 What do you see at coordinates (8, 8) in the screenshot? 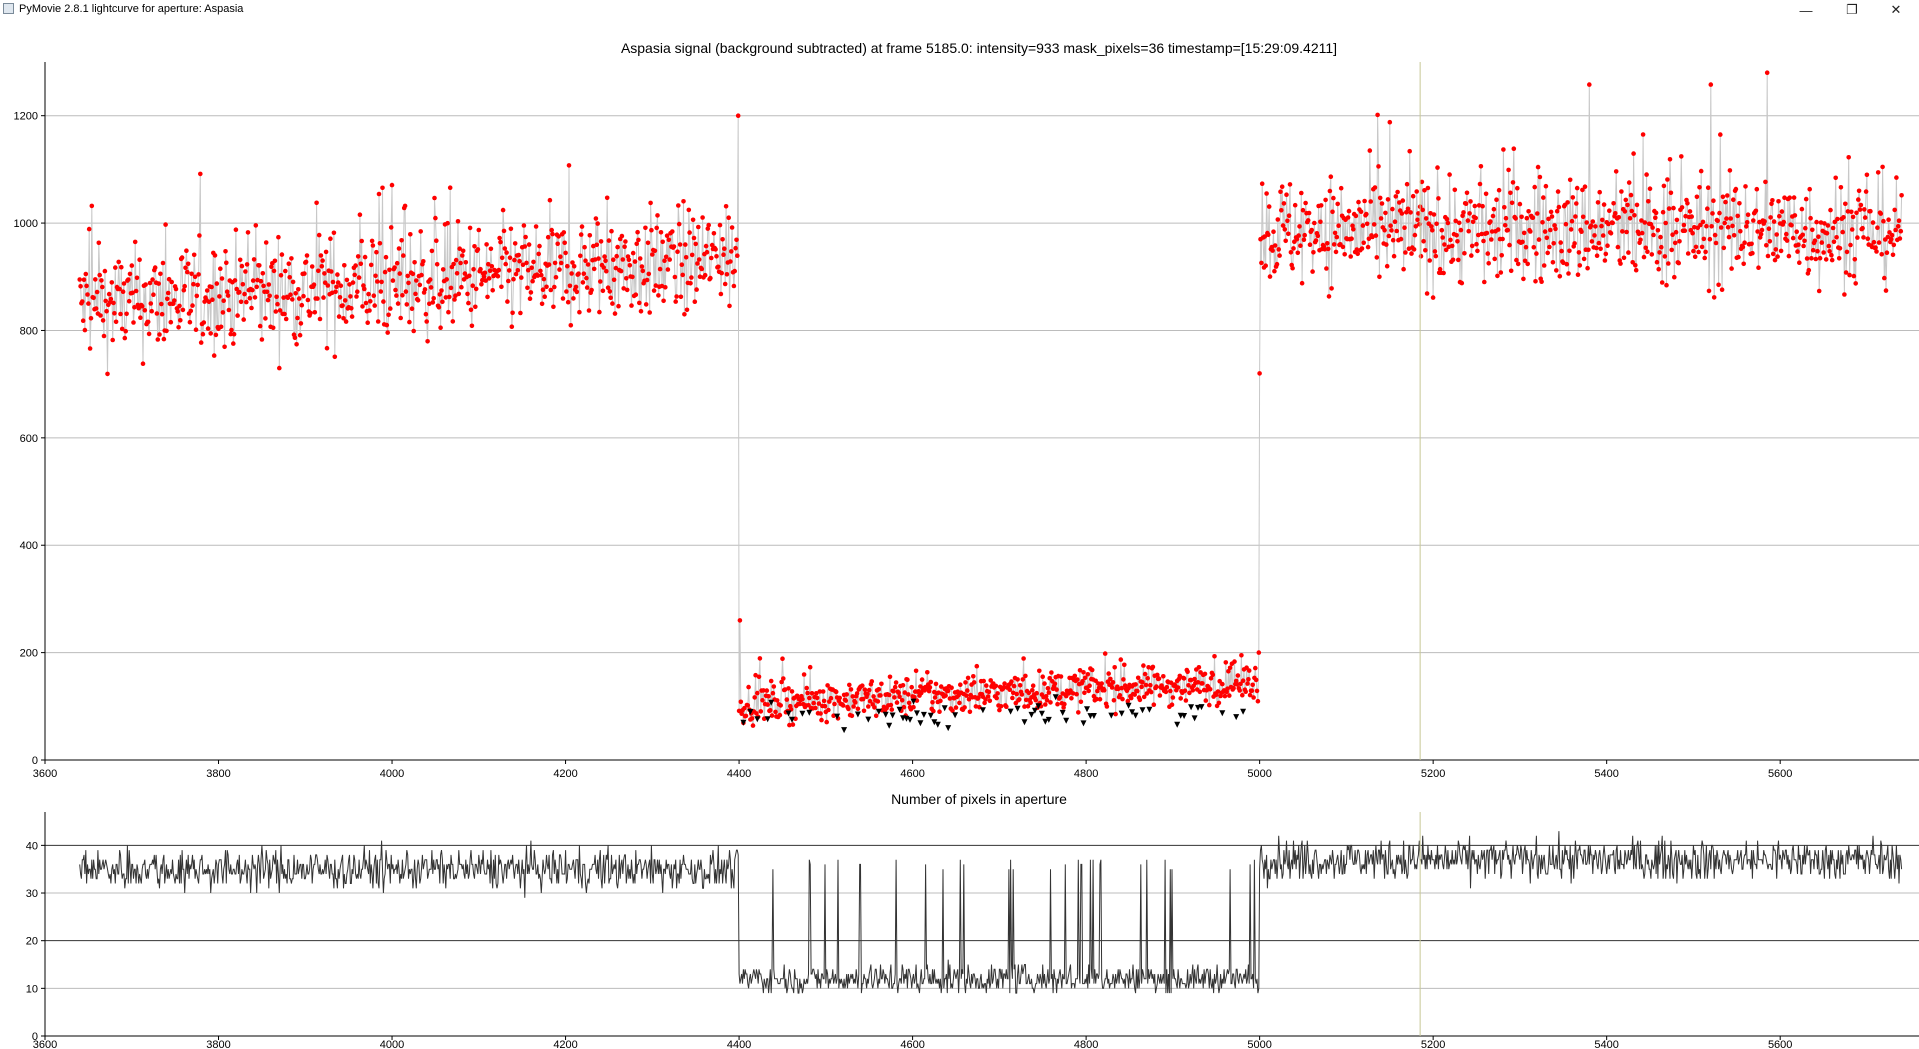
I see `app-icon` at bounding box center [8, 8].